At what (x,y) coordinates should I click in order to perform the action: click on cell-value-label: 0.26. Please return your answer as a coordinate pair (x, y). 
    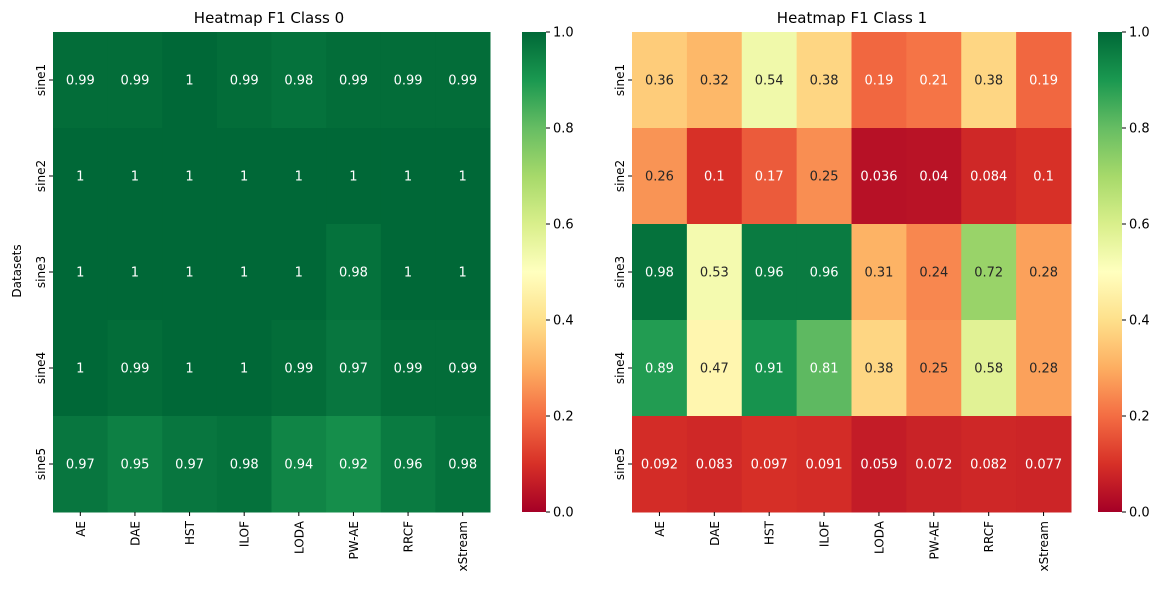
    Looking at the image, I should click on (659, 177).